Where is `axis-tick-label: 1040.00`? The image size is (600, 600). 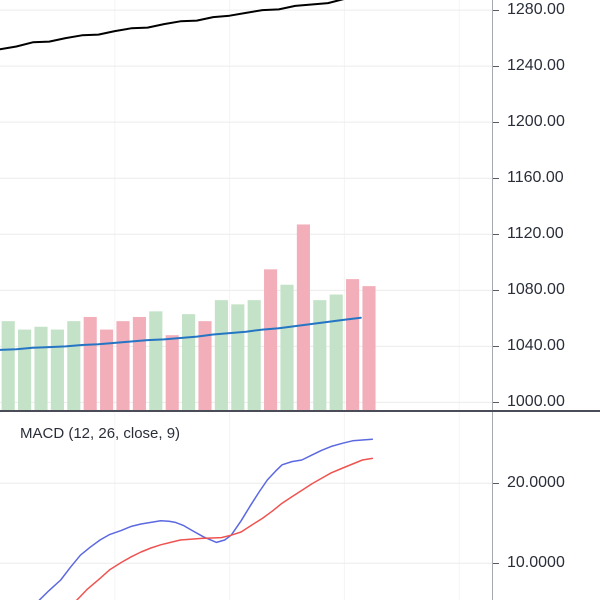
axis-tick-label: 1040.00 is located at coordinates (536, 346).